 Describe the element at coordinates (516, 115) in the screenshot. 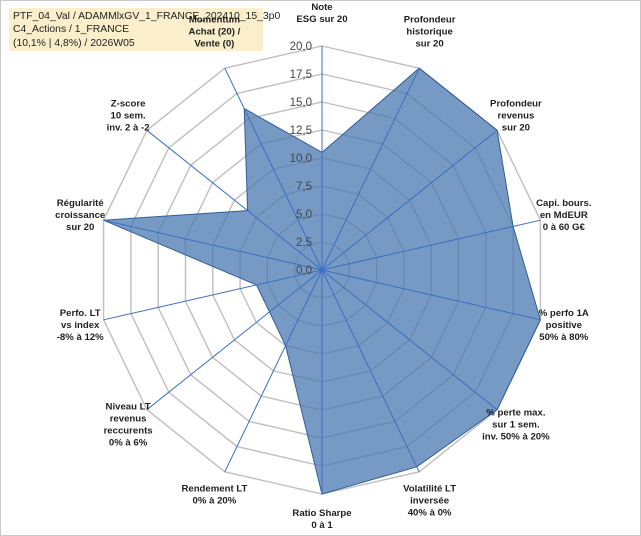

I see `axis-label: Profondeur revenus sur 20` at that location.